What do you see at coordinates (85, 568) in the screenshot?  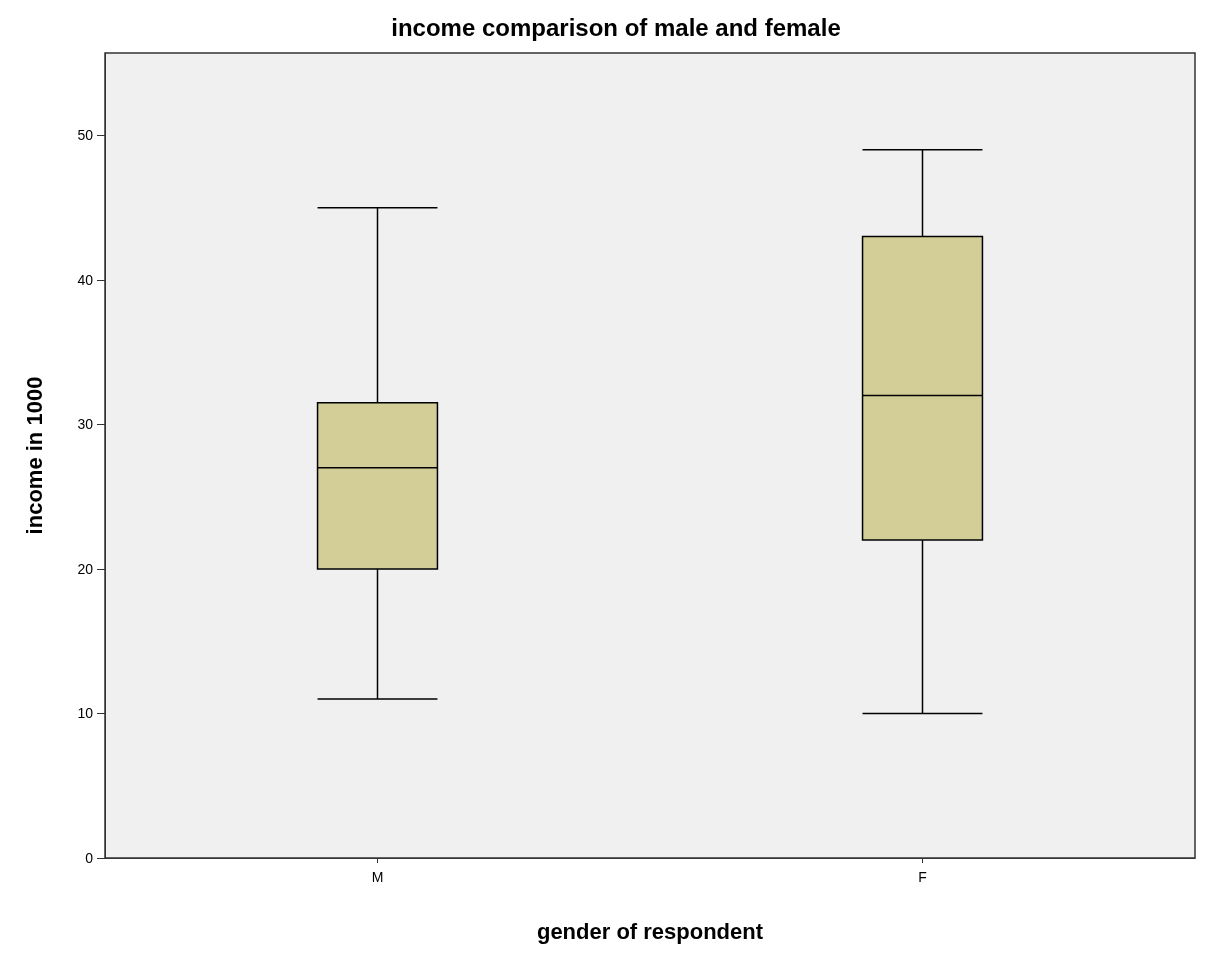 I see `y-tick-label: 20` at bounding box center [85, 568].